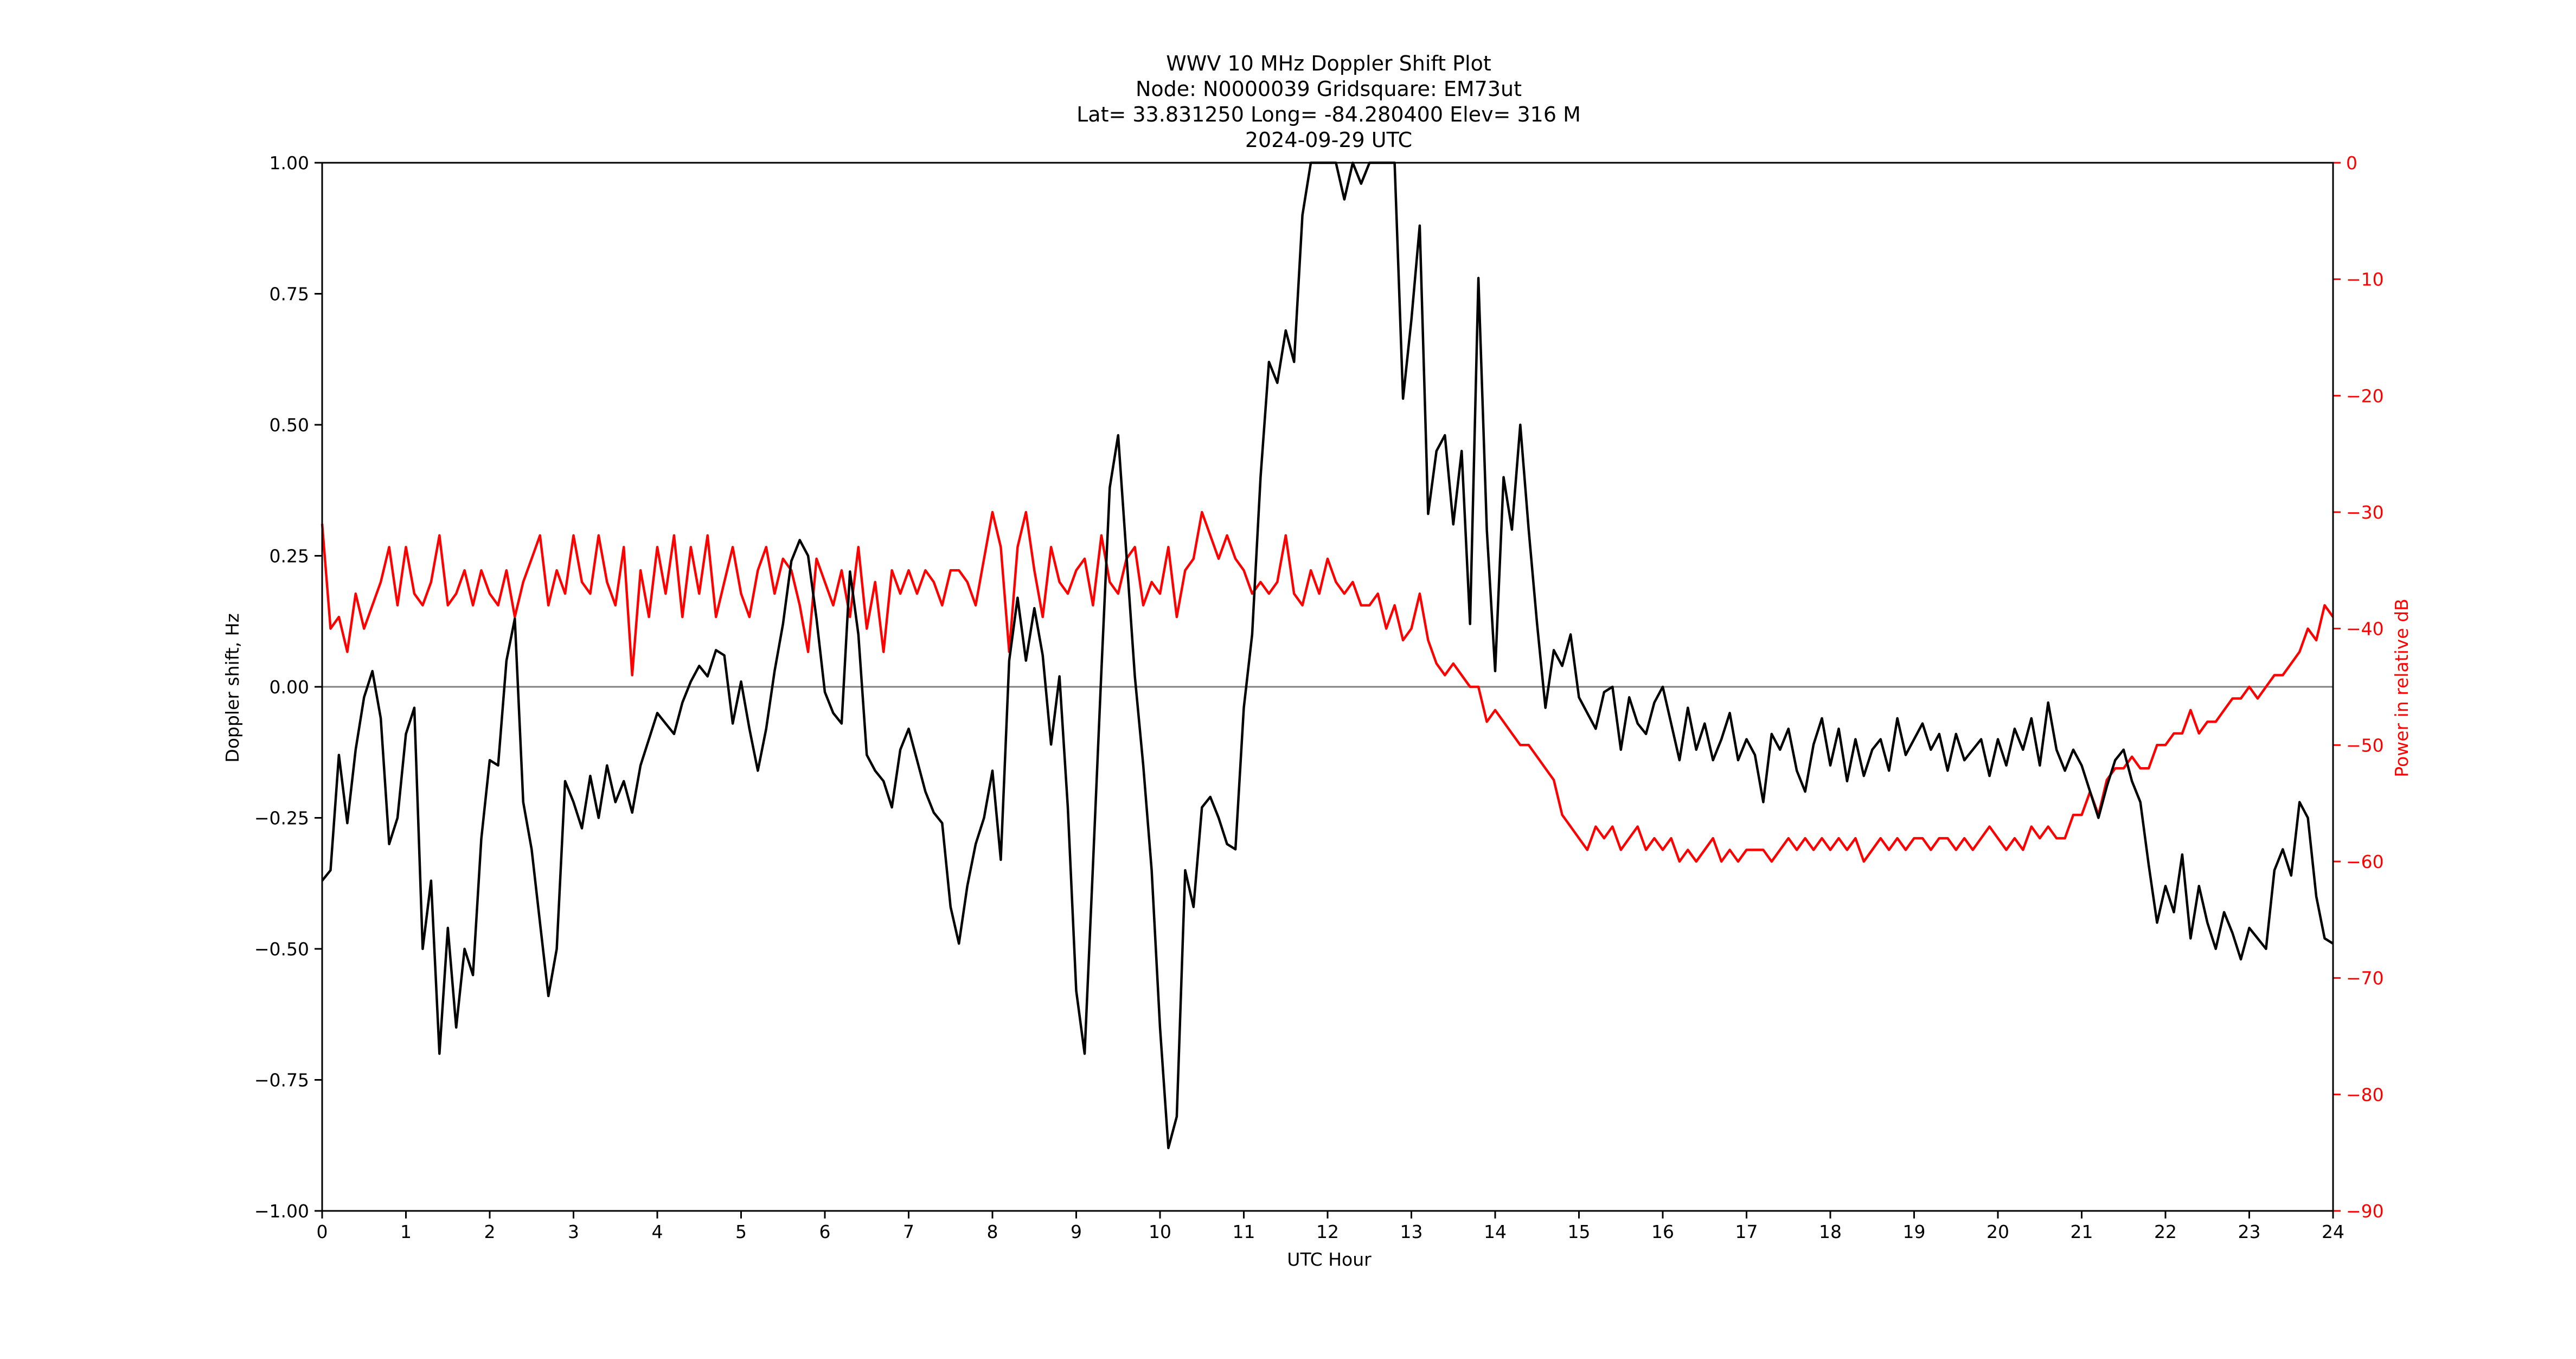  I want to click on y-tick-label: 0.75, so click(289, 294).